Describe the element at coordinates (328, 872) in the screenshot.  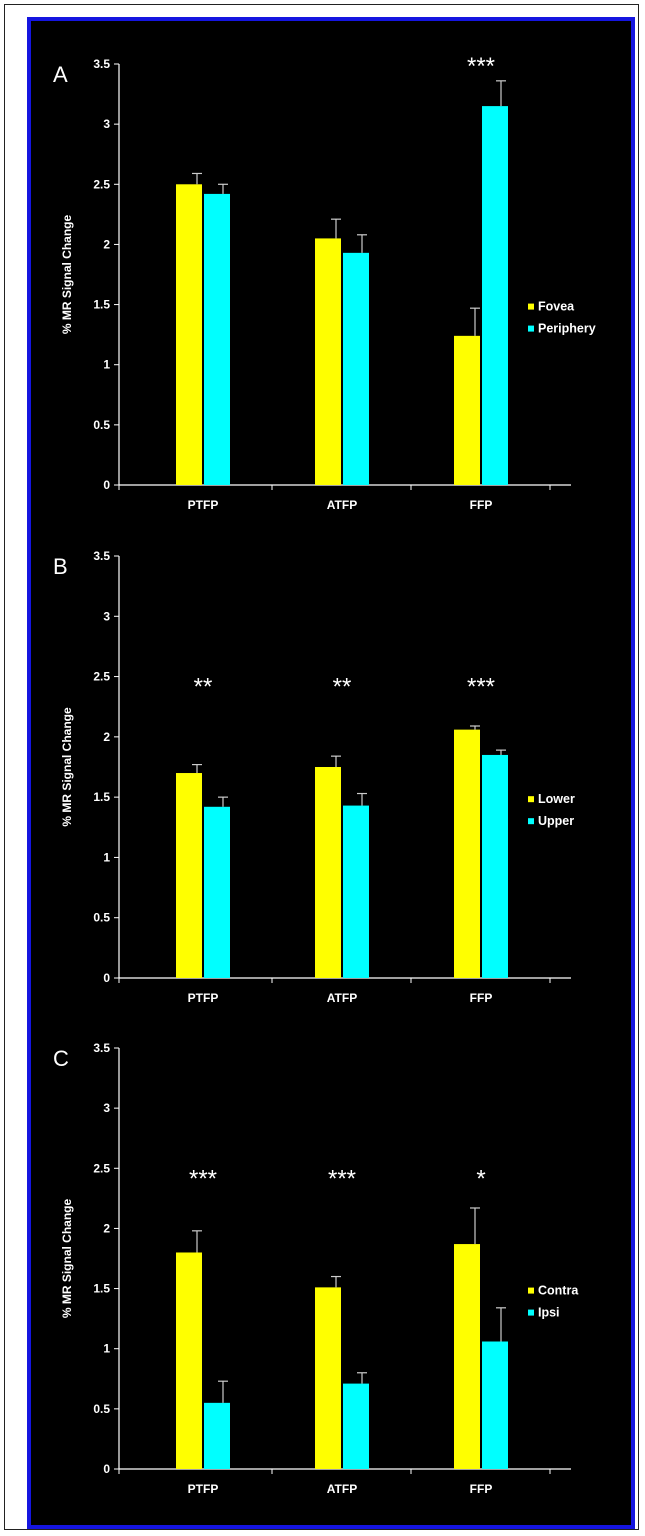
I see `bar-lower-atfp` at that location.